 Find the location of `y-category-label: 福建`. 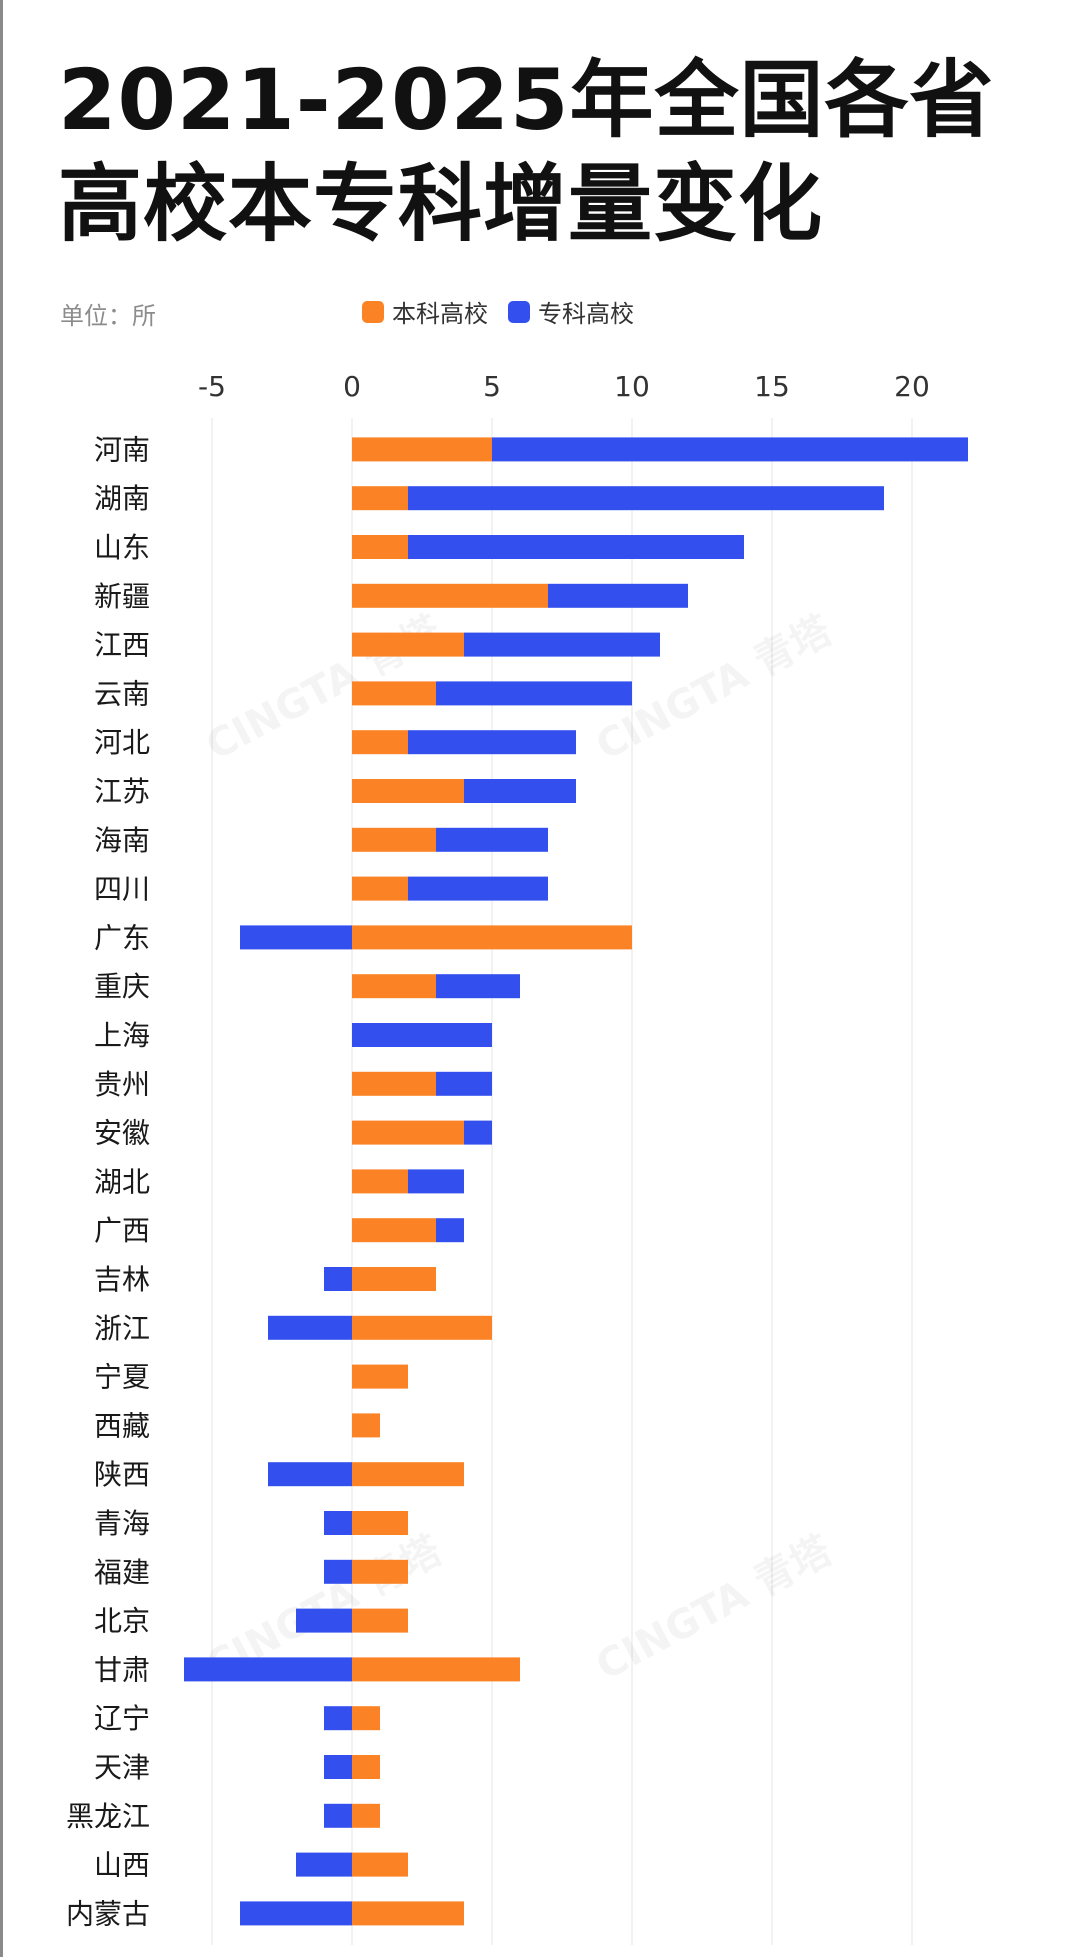

y-category-label: 福建 is located at coordinates (122, 1572).